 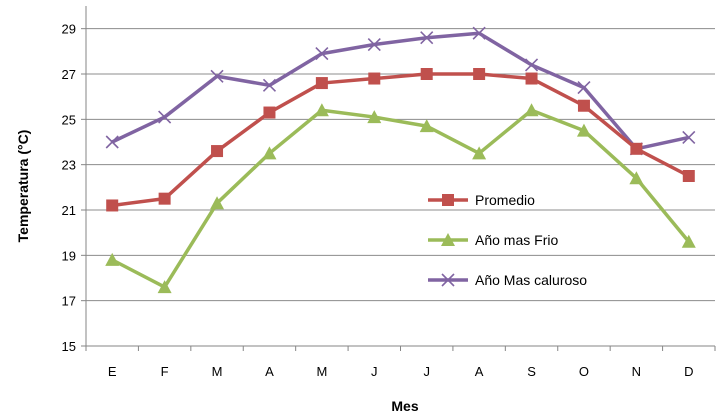 What do you see at coordinates (69, 346) in the screenshot?
I see `y-tick-label: 15` at bounding box center [69, 346].